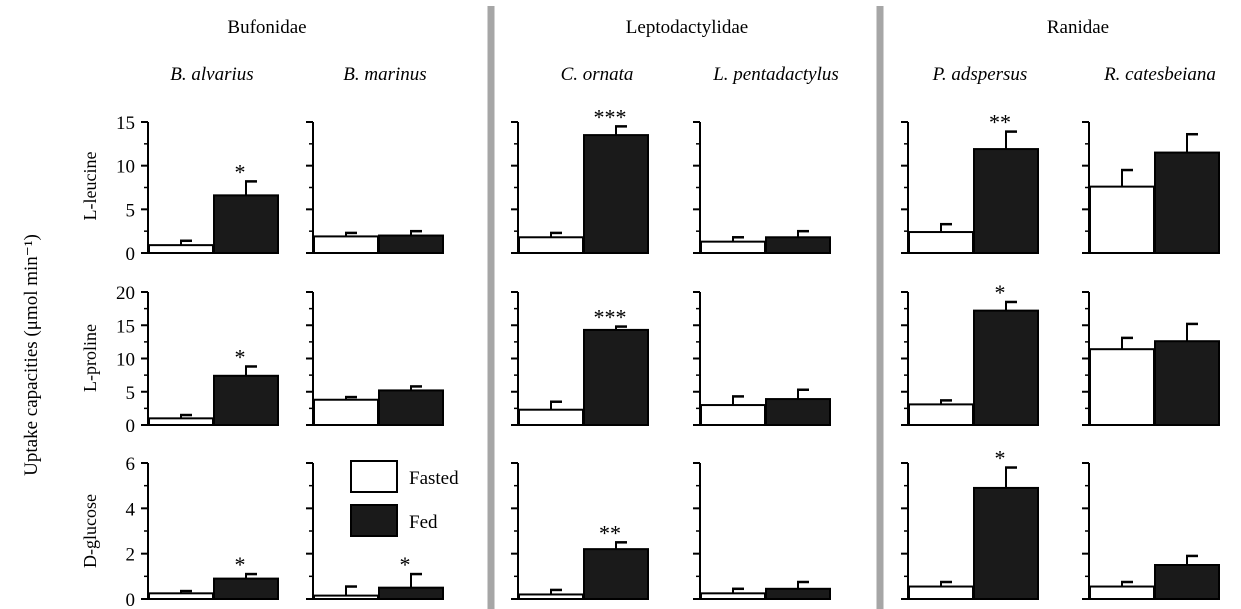 This screenshot has height=609, width=1241. Describe the element at coordinates (374, 520) in the screenshot. I see `legend-swatch-fed` at that location.